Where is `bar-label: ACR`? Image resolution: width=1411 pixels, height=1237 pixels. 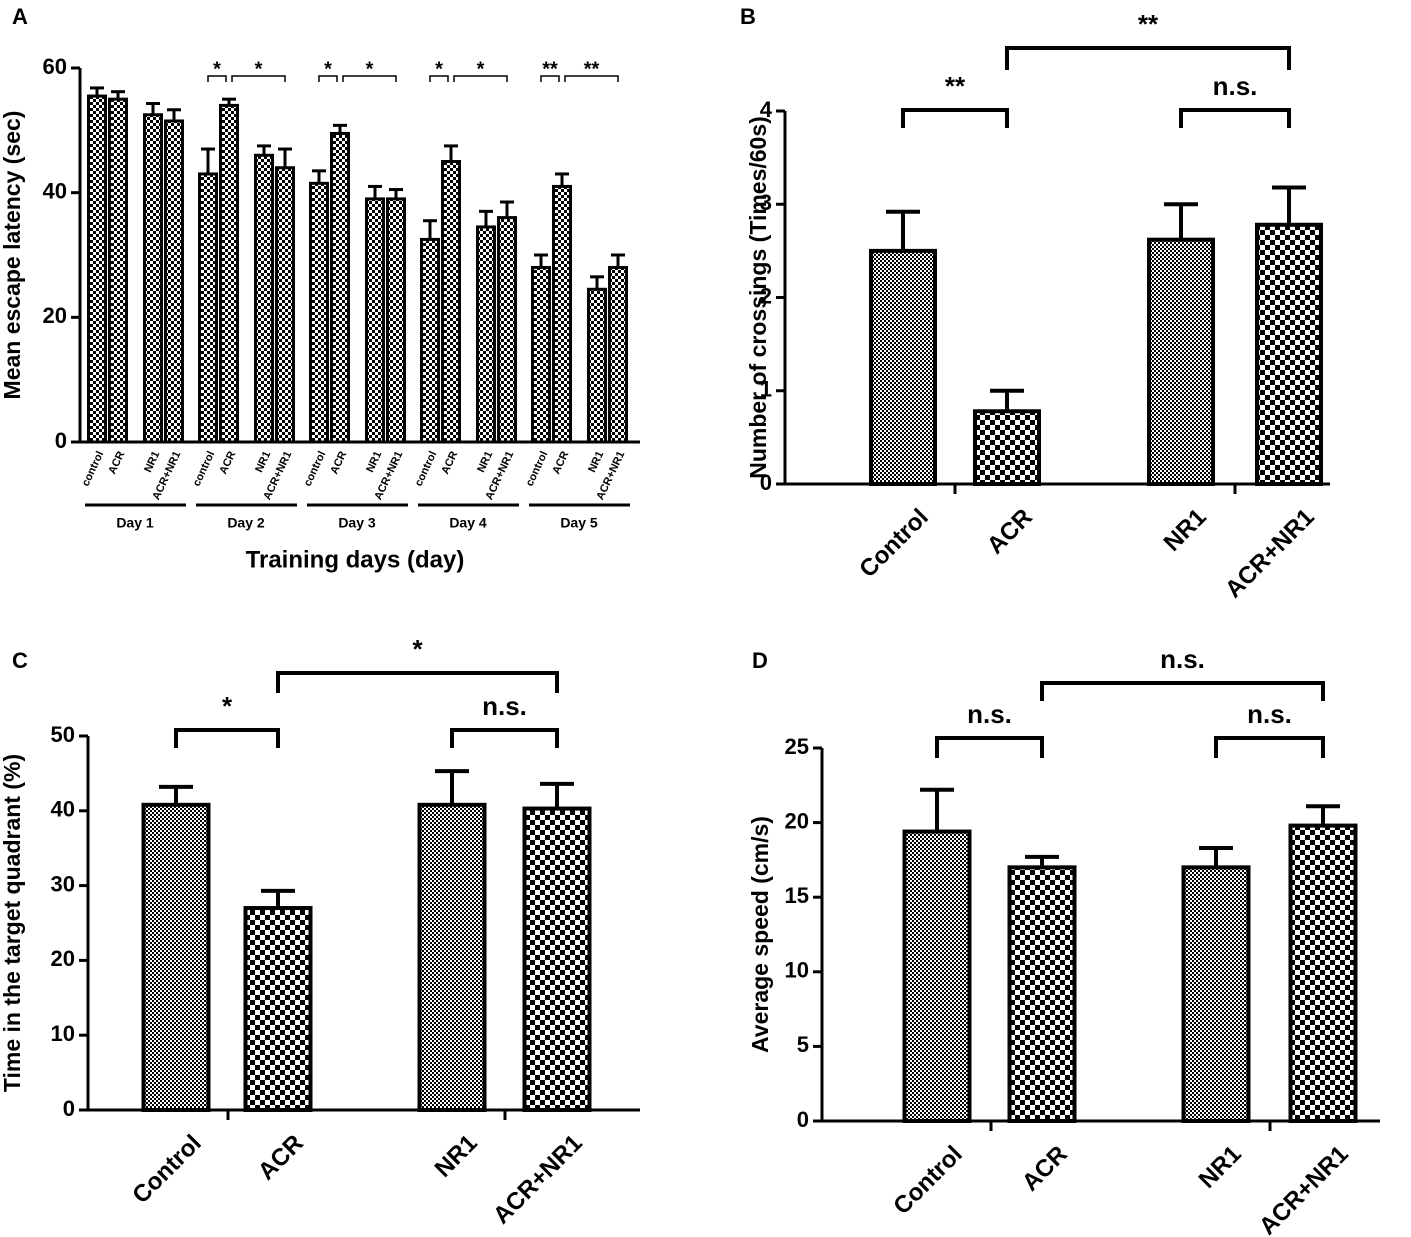
bar-label: ACR is located at coordinates (116, 462).